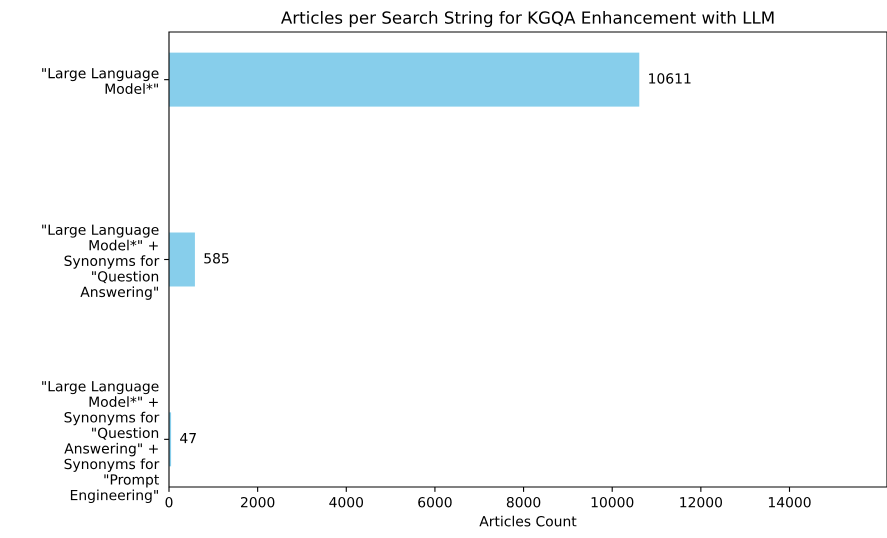 This screenshot has width=887, height=538. What do you see at coordinates (527, 19) in the screenshot?
I see `chart-title: Articles per Search String for KGQA Enhancement with LLM` at bounding box center [527, 19].